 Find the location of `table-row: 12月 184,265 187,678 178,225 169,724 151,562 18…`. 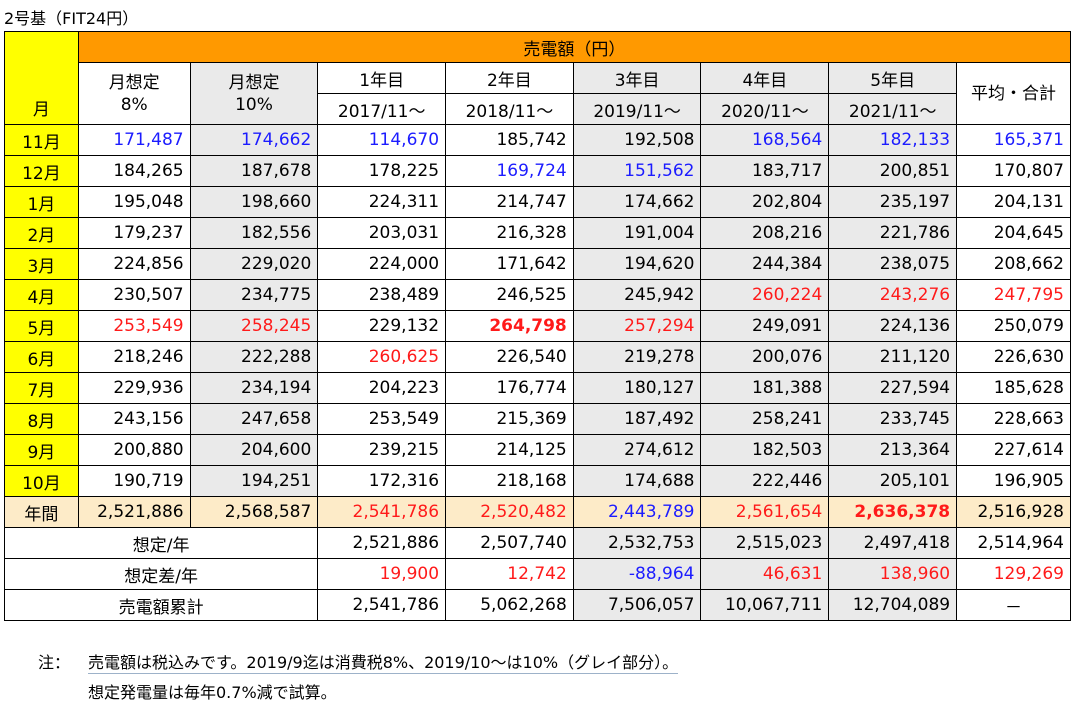

table-row: 12月 184,265 187,678 178,225 169,724 151,562 18… is located at coordinates (537, 171).